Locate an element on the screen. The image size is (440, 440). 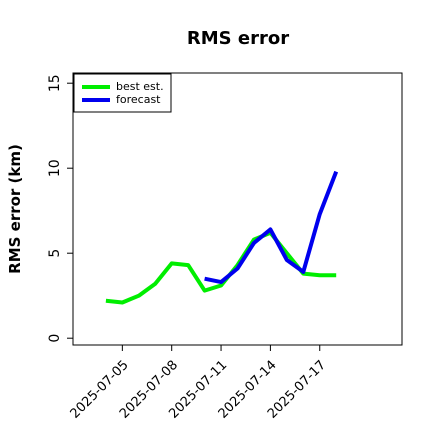
legend-box is located at coordinates (122, 93).